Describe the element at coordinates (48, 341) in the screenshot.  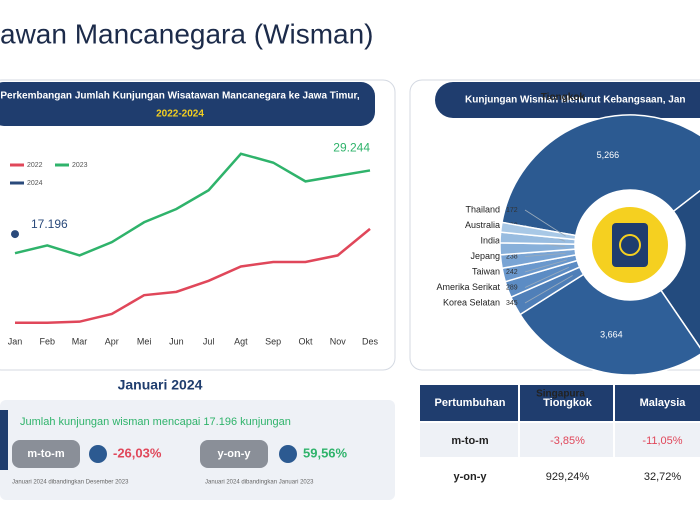
I see `x-tick-label: Feb` at that location.